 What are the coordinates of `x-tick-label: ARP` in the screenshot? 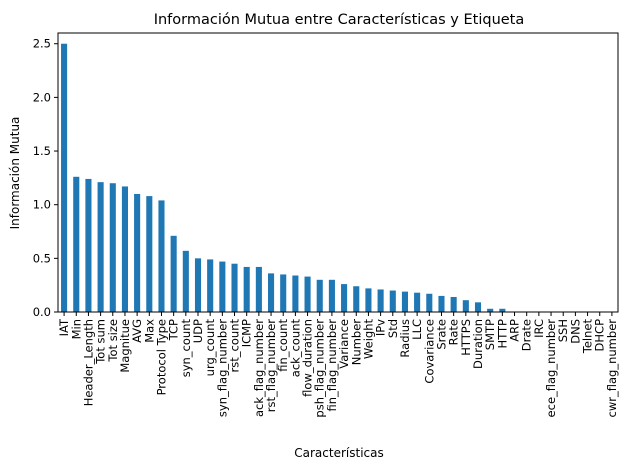 It's located at (515, 330).